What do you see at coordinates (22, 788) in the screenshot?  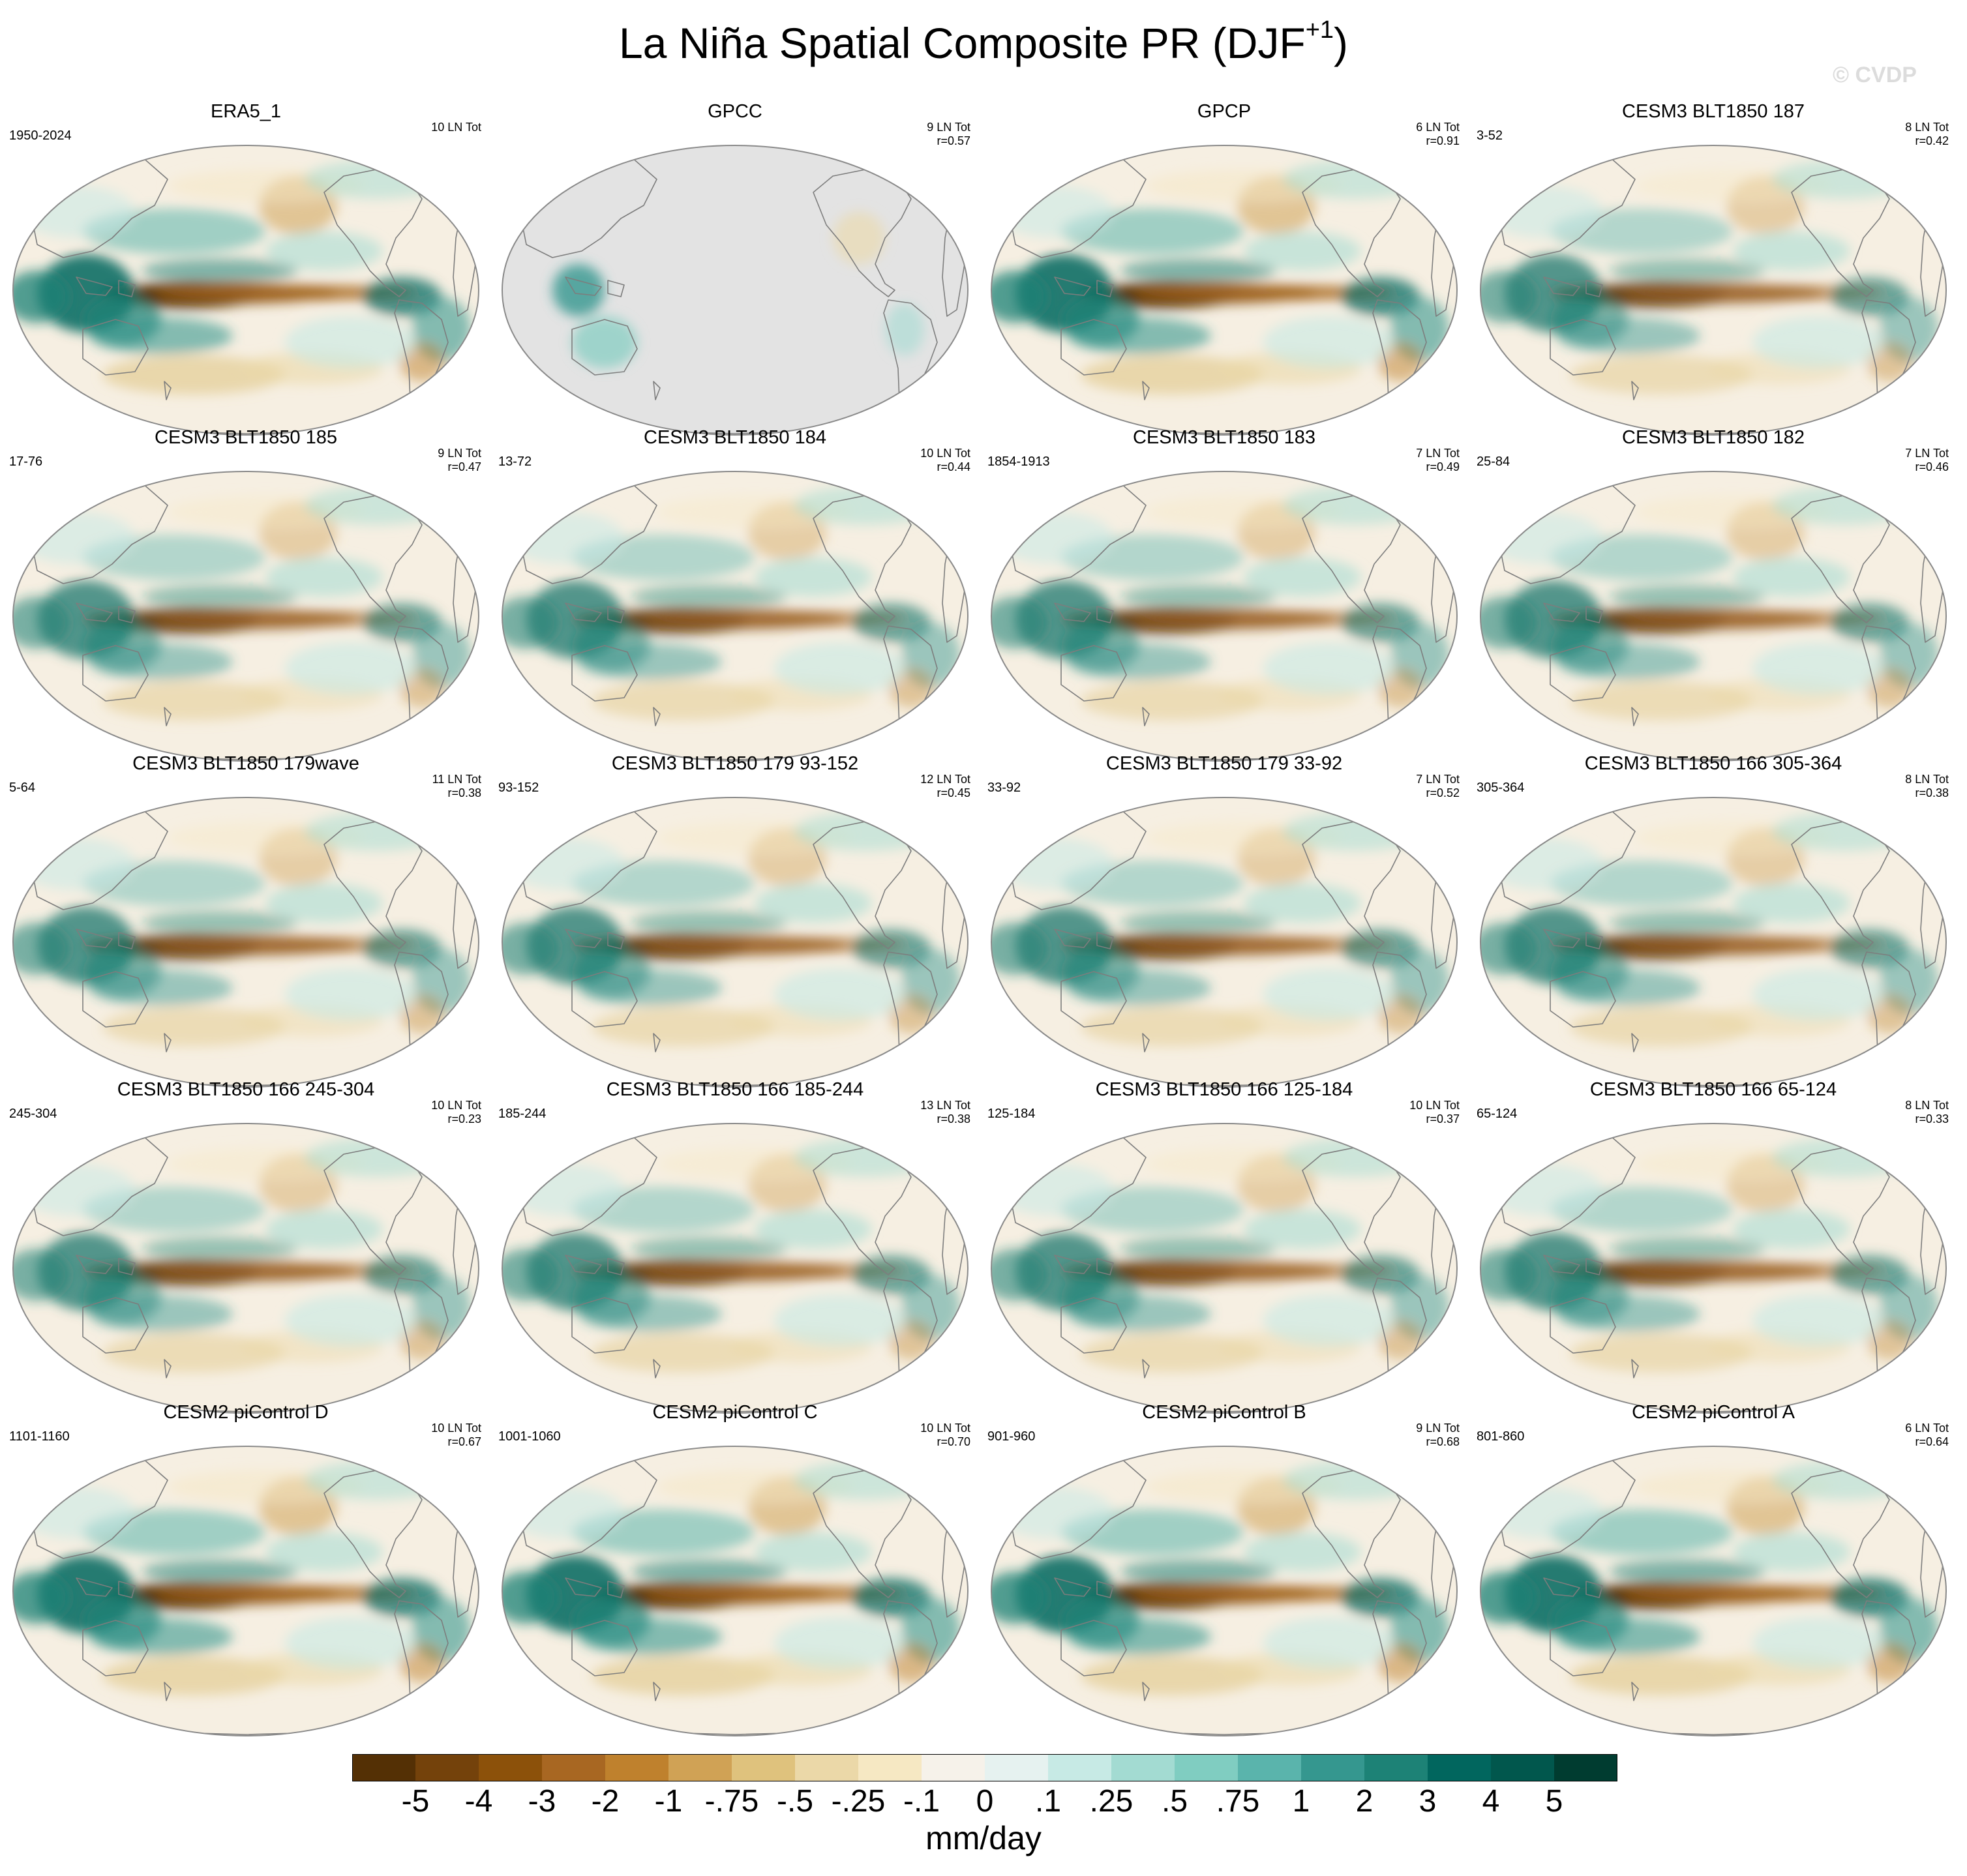 I see `panel-period: 5-64` at bounding box center [22, 788].